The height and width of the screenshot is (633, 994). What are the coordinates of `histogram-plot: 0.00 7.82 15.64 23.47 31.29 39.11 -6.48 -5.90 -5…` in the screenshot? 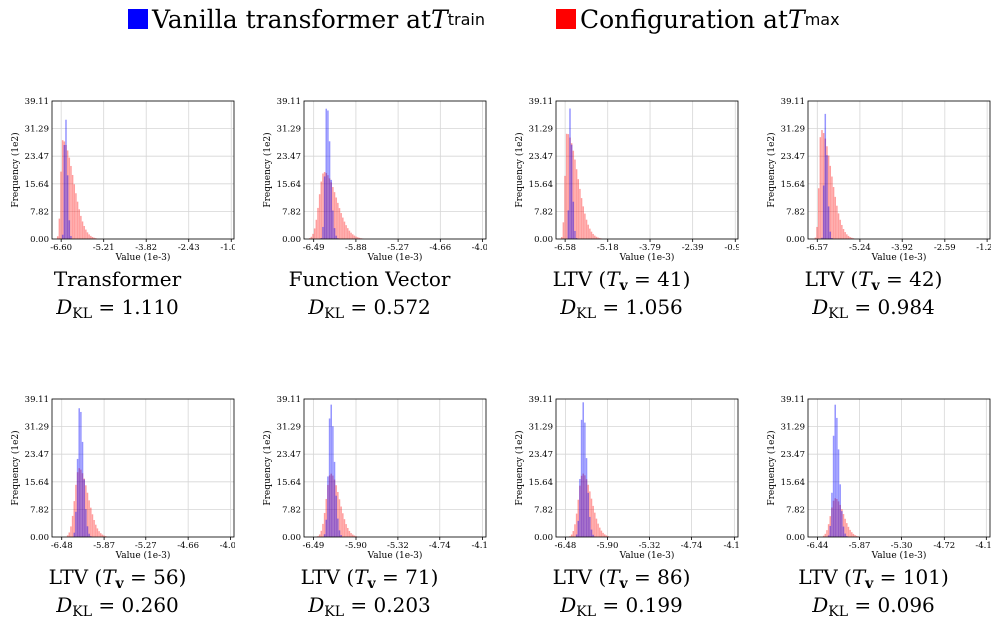 It's located at (626, 478).